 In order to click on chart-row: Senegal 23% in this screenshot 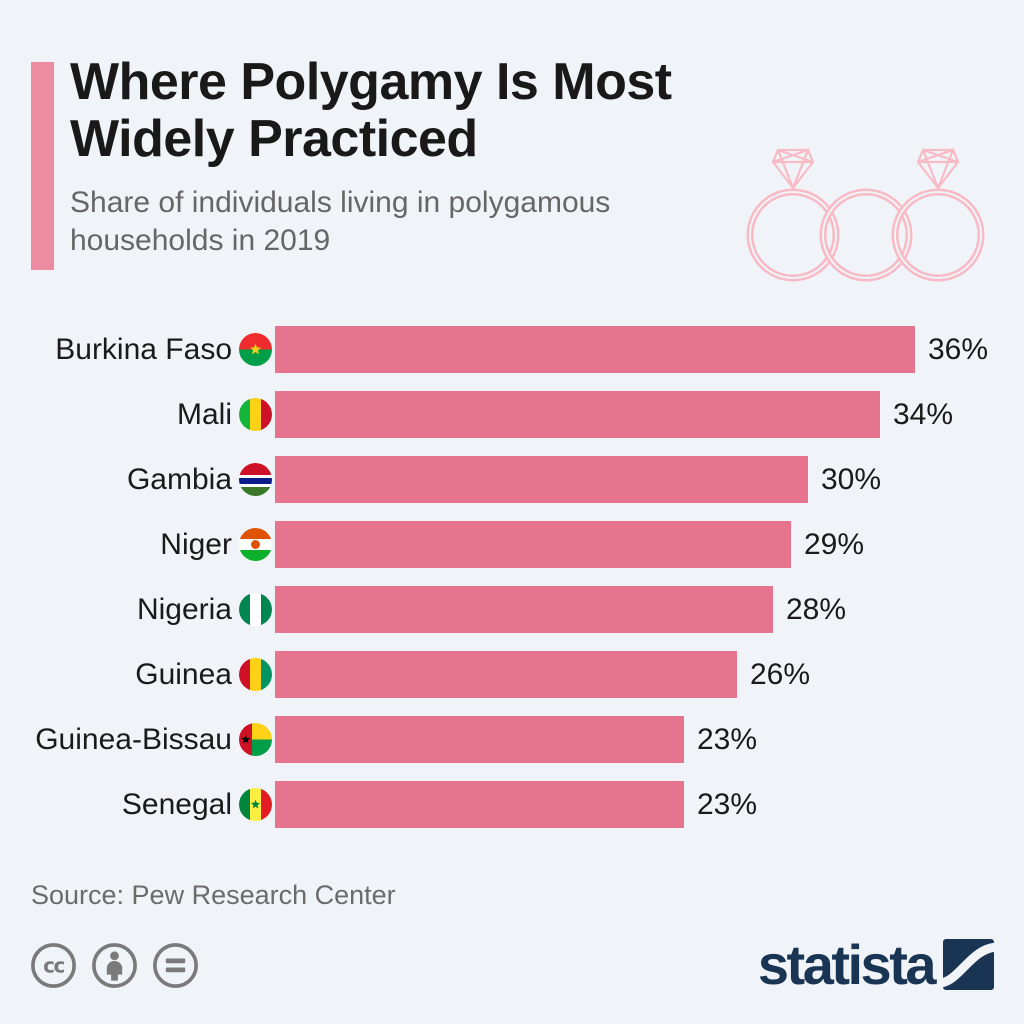, I will do `click(512, 804)`.